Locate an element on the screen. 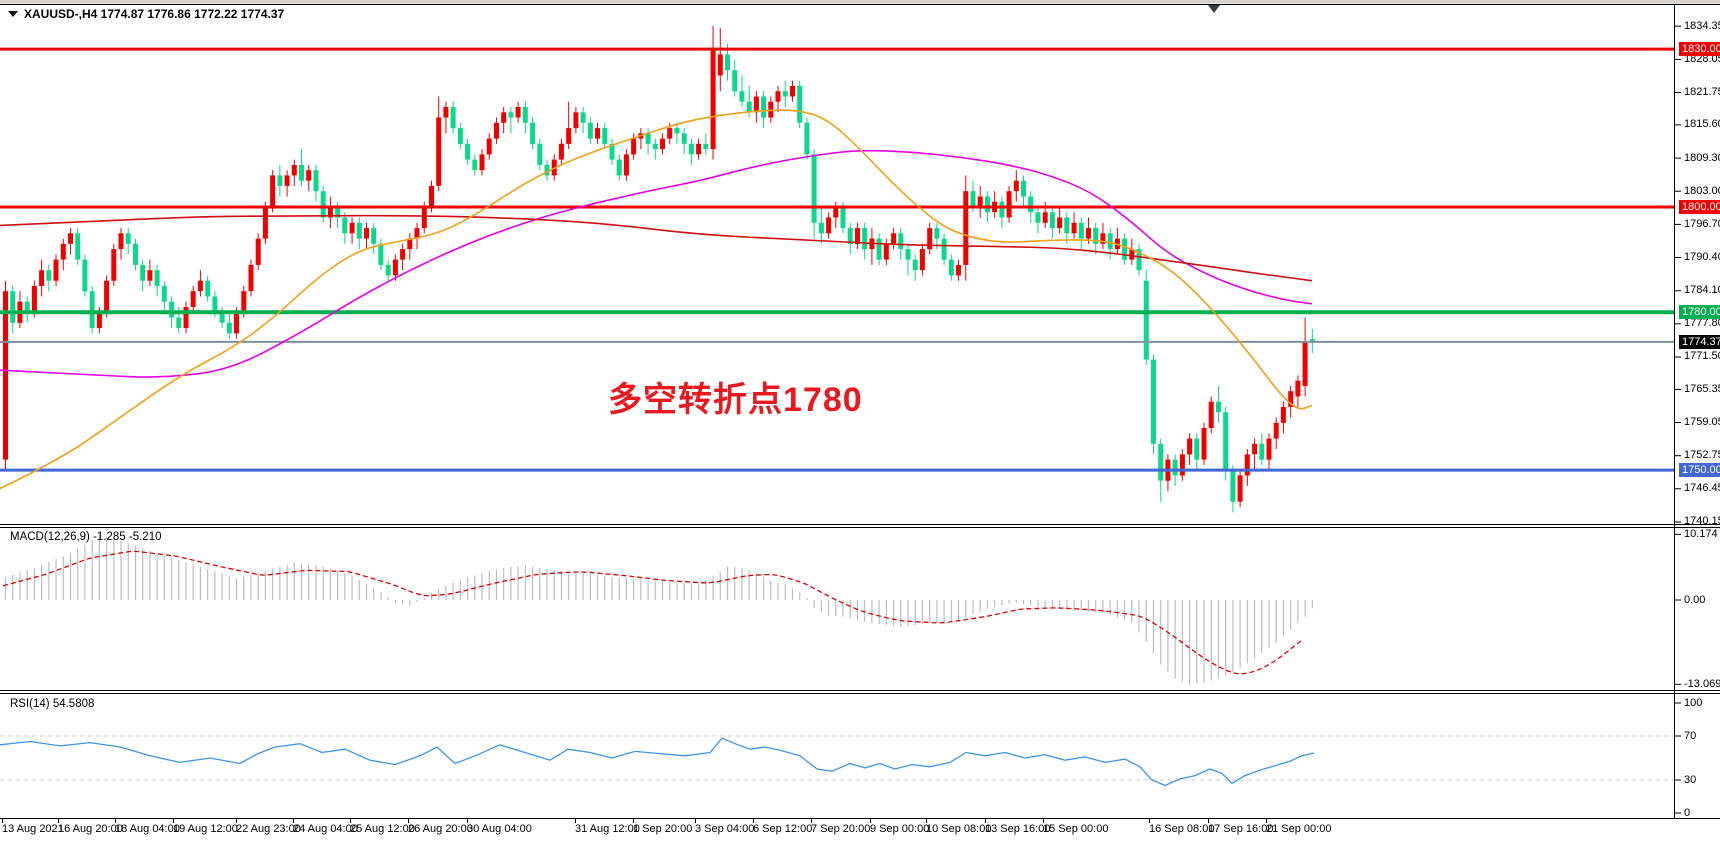 The height and width of the screenshot is (841, 1720). time-axis-label: 25 Aug 12:00 is located at coordinates (382, 829).